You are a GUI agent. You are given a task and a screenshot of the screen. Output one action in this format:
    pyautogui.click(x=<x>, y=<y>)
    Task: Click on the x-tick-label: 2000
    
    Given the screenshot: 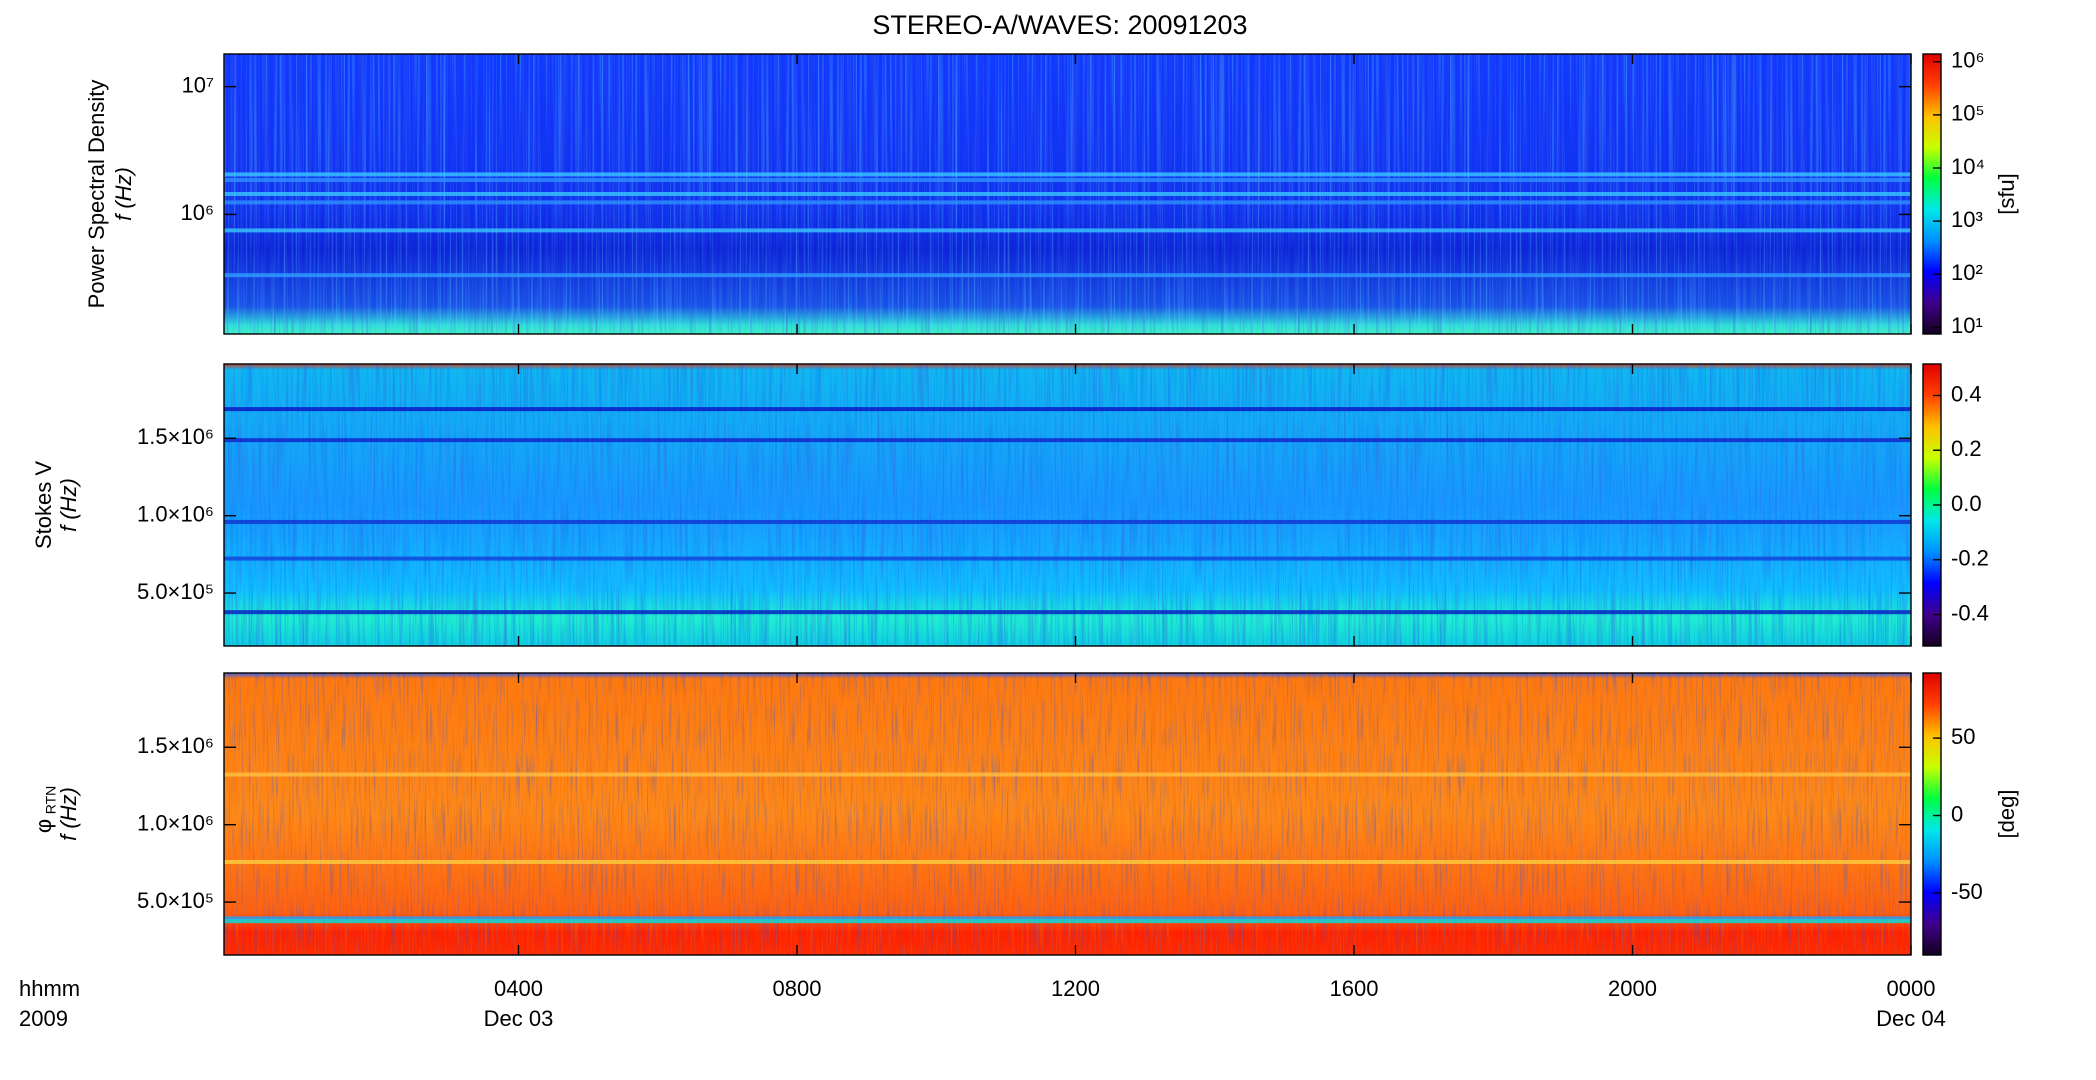 What is the action you would take?
    pyautogui.click(x=1632, y=988)
    